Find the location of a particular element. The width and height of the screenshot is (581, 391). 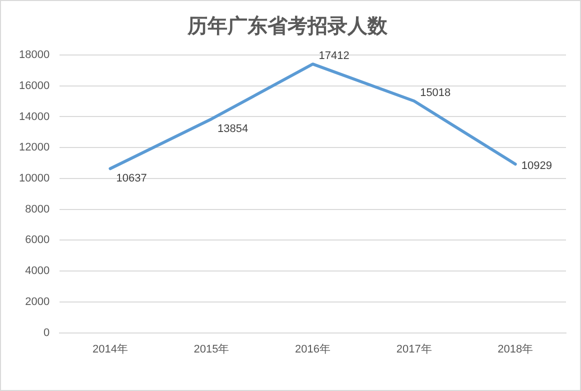

y-tick-label: 12000 is located at coordinates (34, 148).